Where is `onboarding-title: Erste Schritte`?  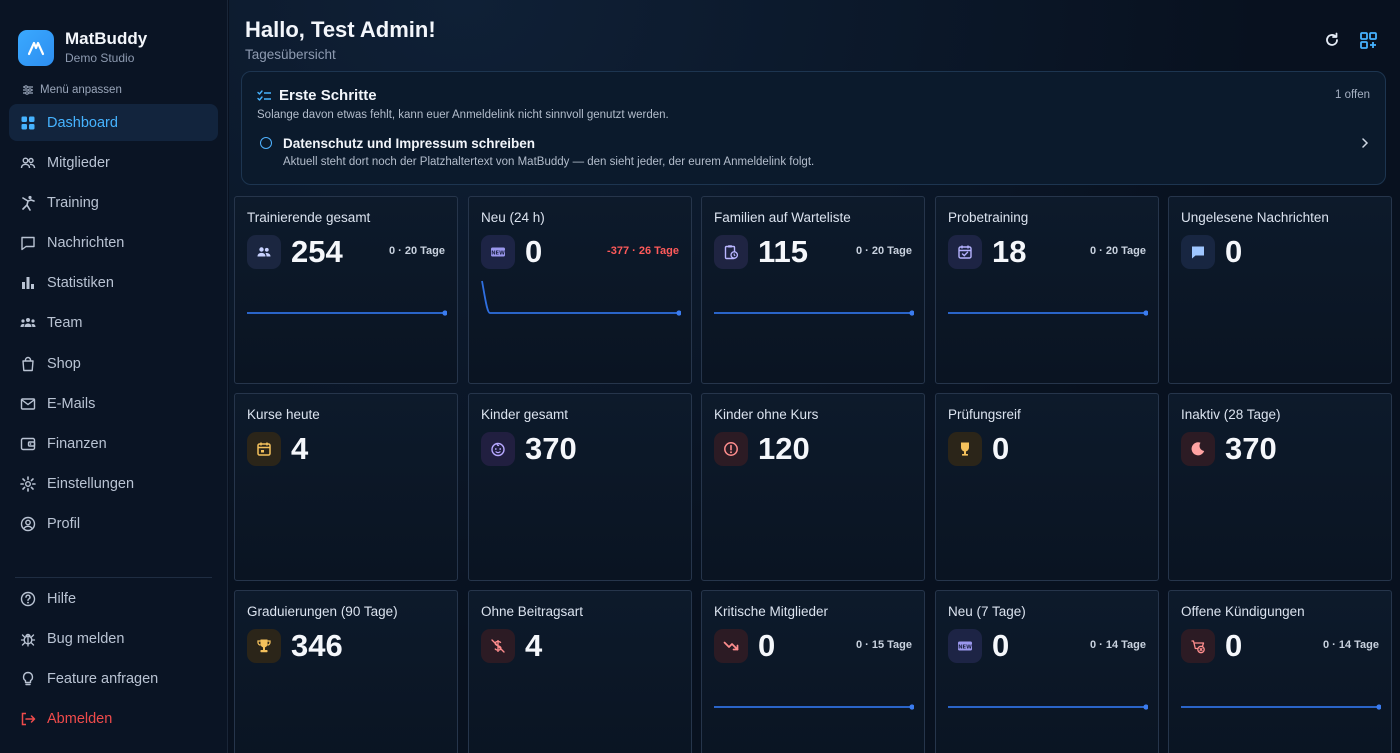 onboarding-title: Erste Schritte is located at coordinates (328, 95).